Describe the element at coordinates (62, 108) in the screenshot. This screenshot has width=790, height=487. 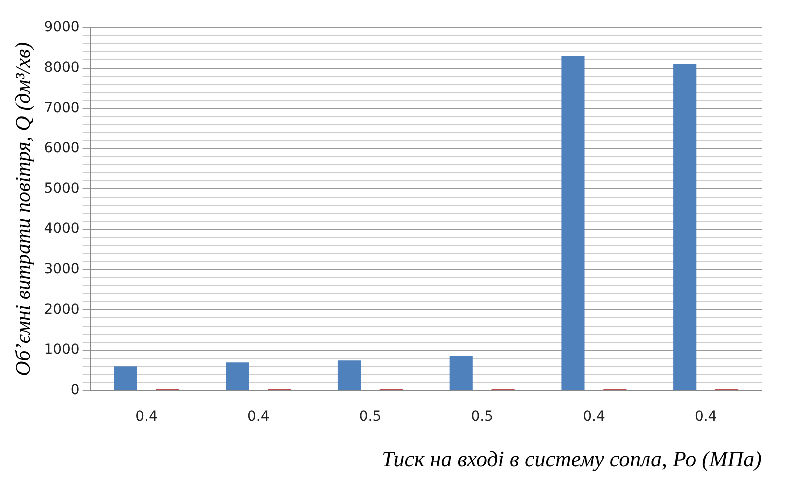
I see `y-tick-label: 7000` at that location.